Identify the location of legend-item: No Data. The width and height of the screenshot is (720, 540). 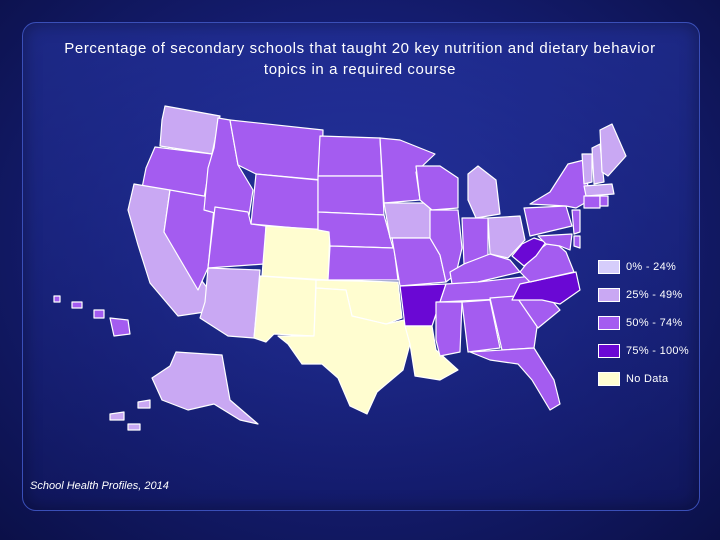
(643, 379).